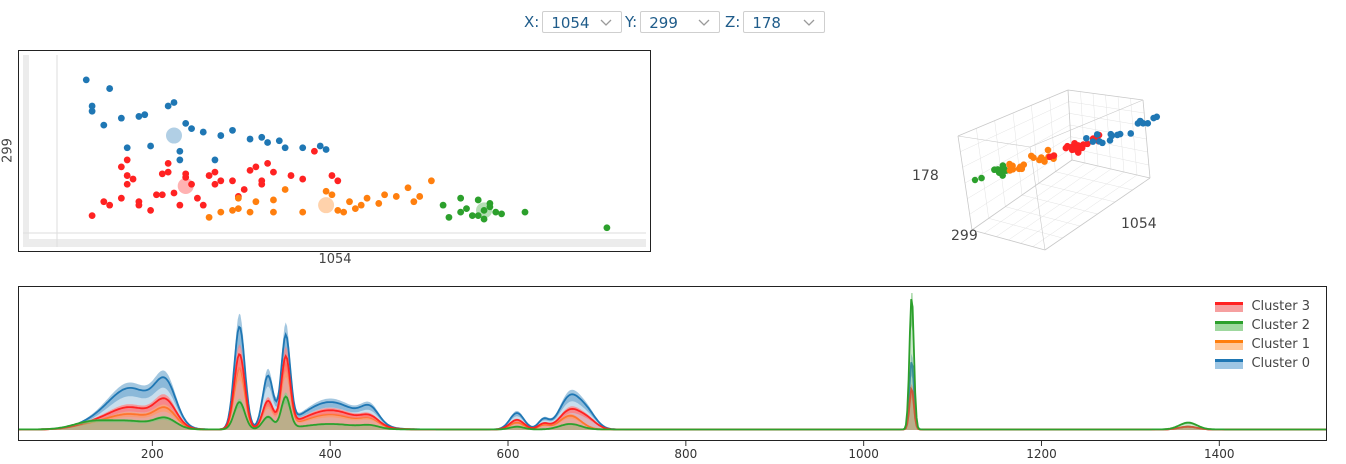 The width and height of the screenshot is (1346, 464). I want to click on legend-label: Cluster 3, so click(1280, 306).